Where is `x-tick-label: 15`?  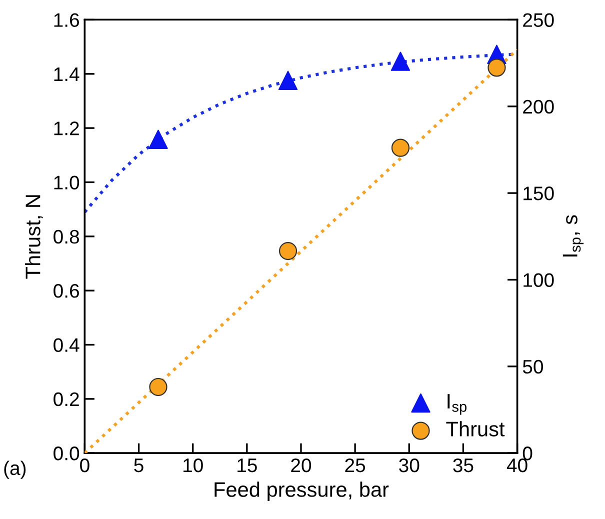 x-tick-label: 15 is located at coordinates (247, 465).